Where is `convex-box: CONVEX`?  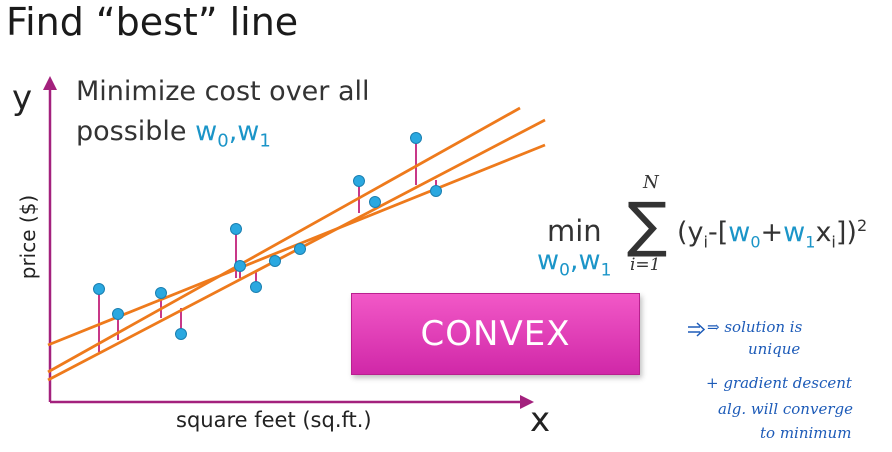 convex-box: CONVEX is located at coordinates (495, 334).